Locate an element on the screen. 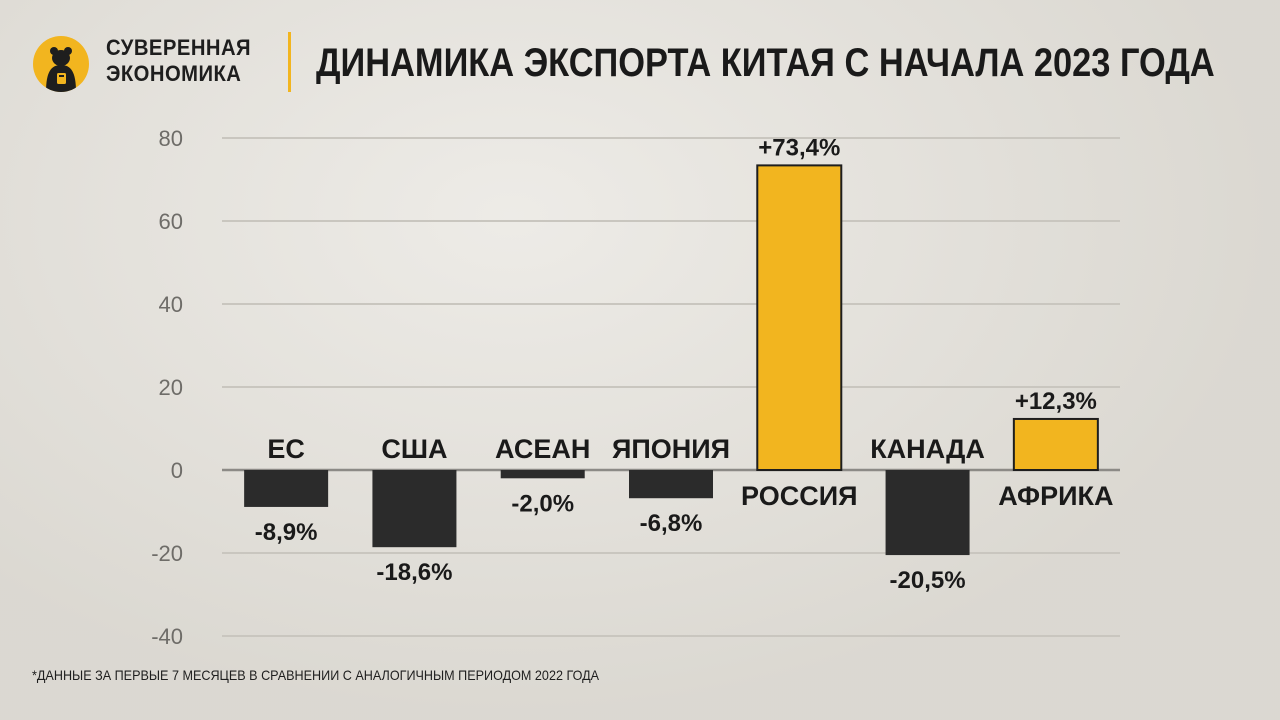 The height and width of the screenshot is (720, 1280). category-label: АФРИКА is located at coordinates (1055, 496).